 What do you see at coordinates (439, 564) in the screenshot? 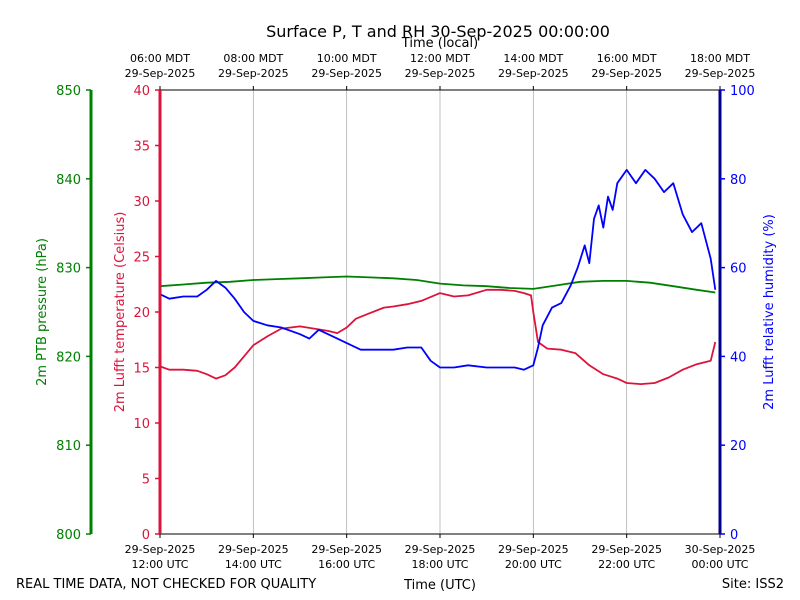
I see `x-tick-time-label: 18:00 UTC` at bounding box center [439, 564].